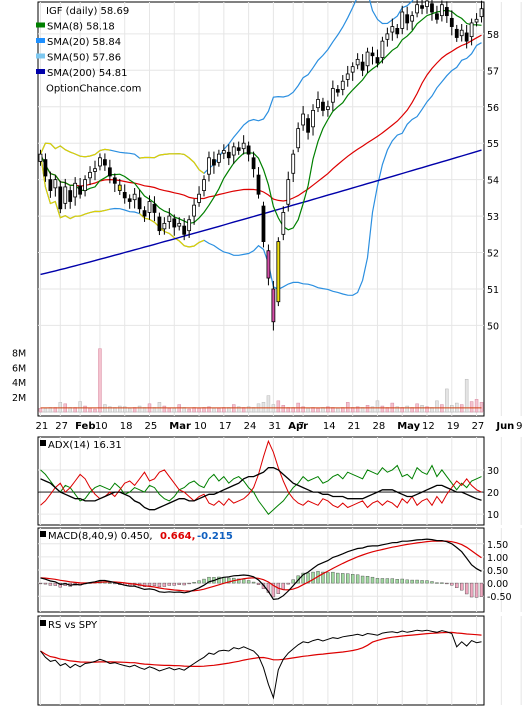 The height and width of the screenshot is (706, 526). I want to click on adx-y-tick-label: 30, so click(493, 471).